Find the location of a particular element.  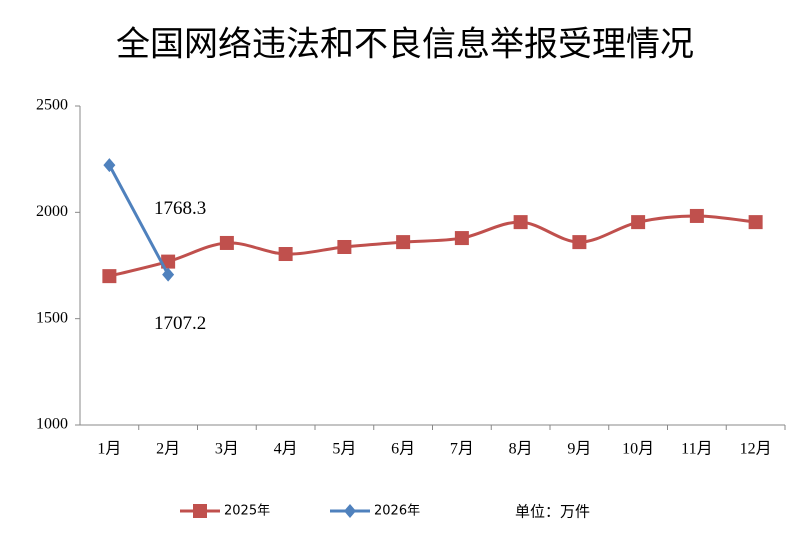

y-tick-label: 1000 is located at coordinates (52, 424).